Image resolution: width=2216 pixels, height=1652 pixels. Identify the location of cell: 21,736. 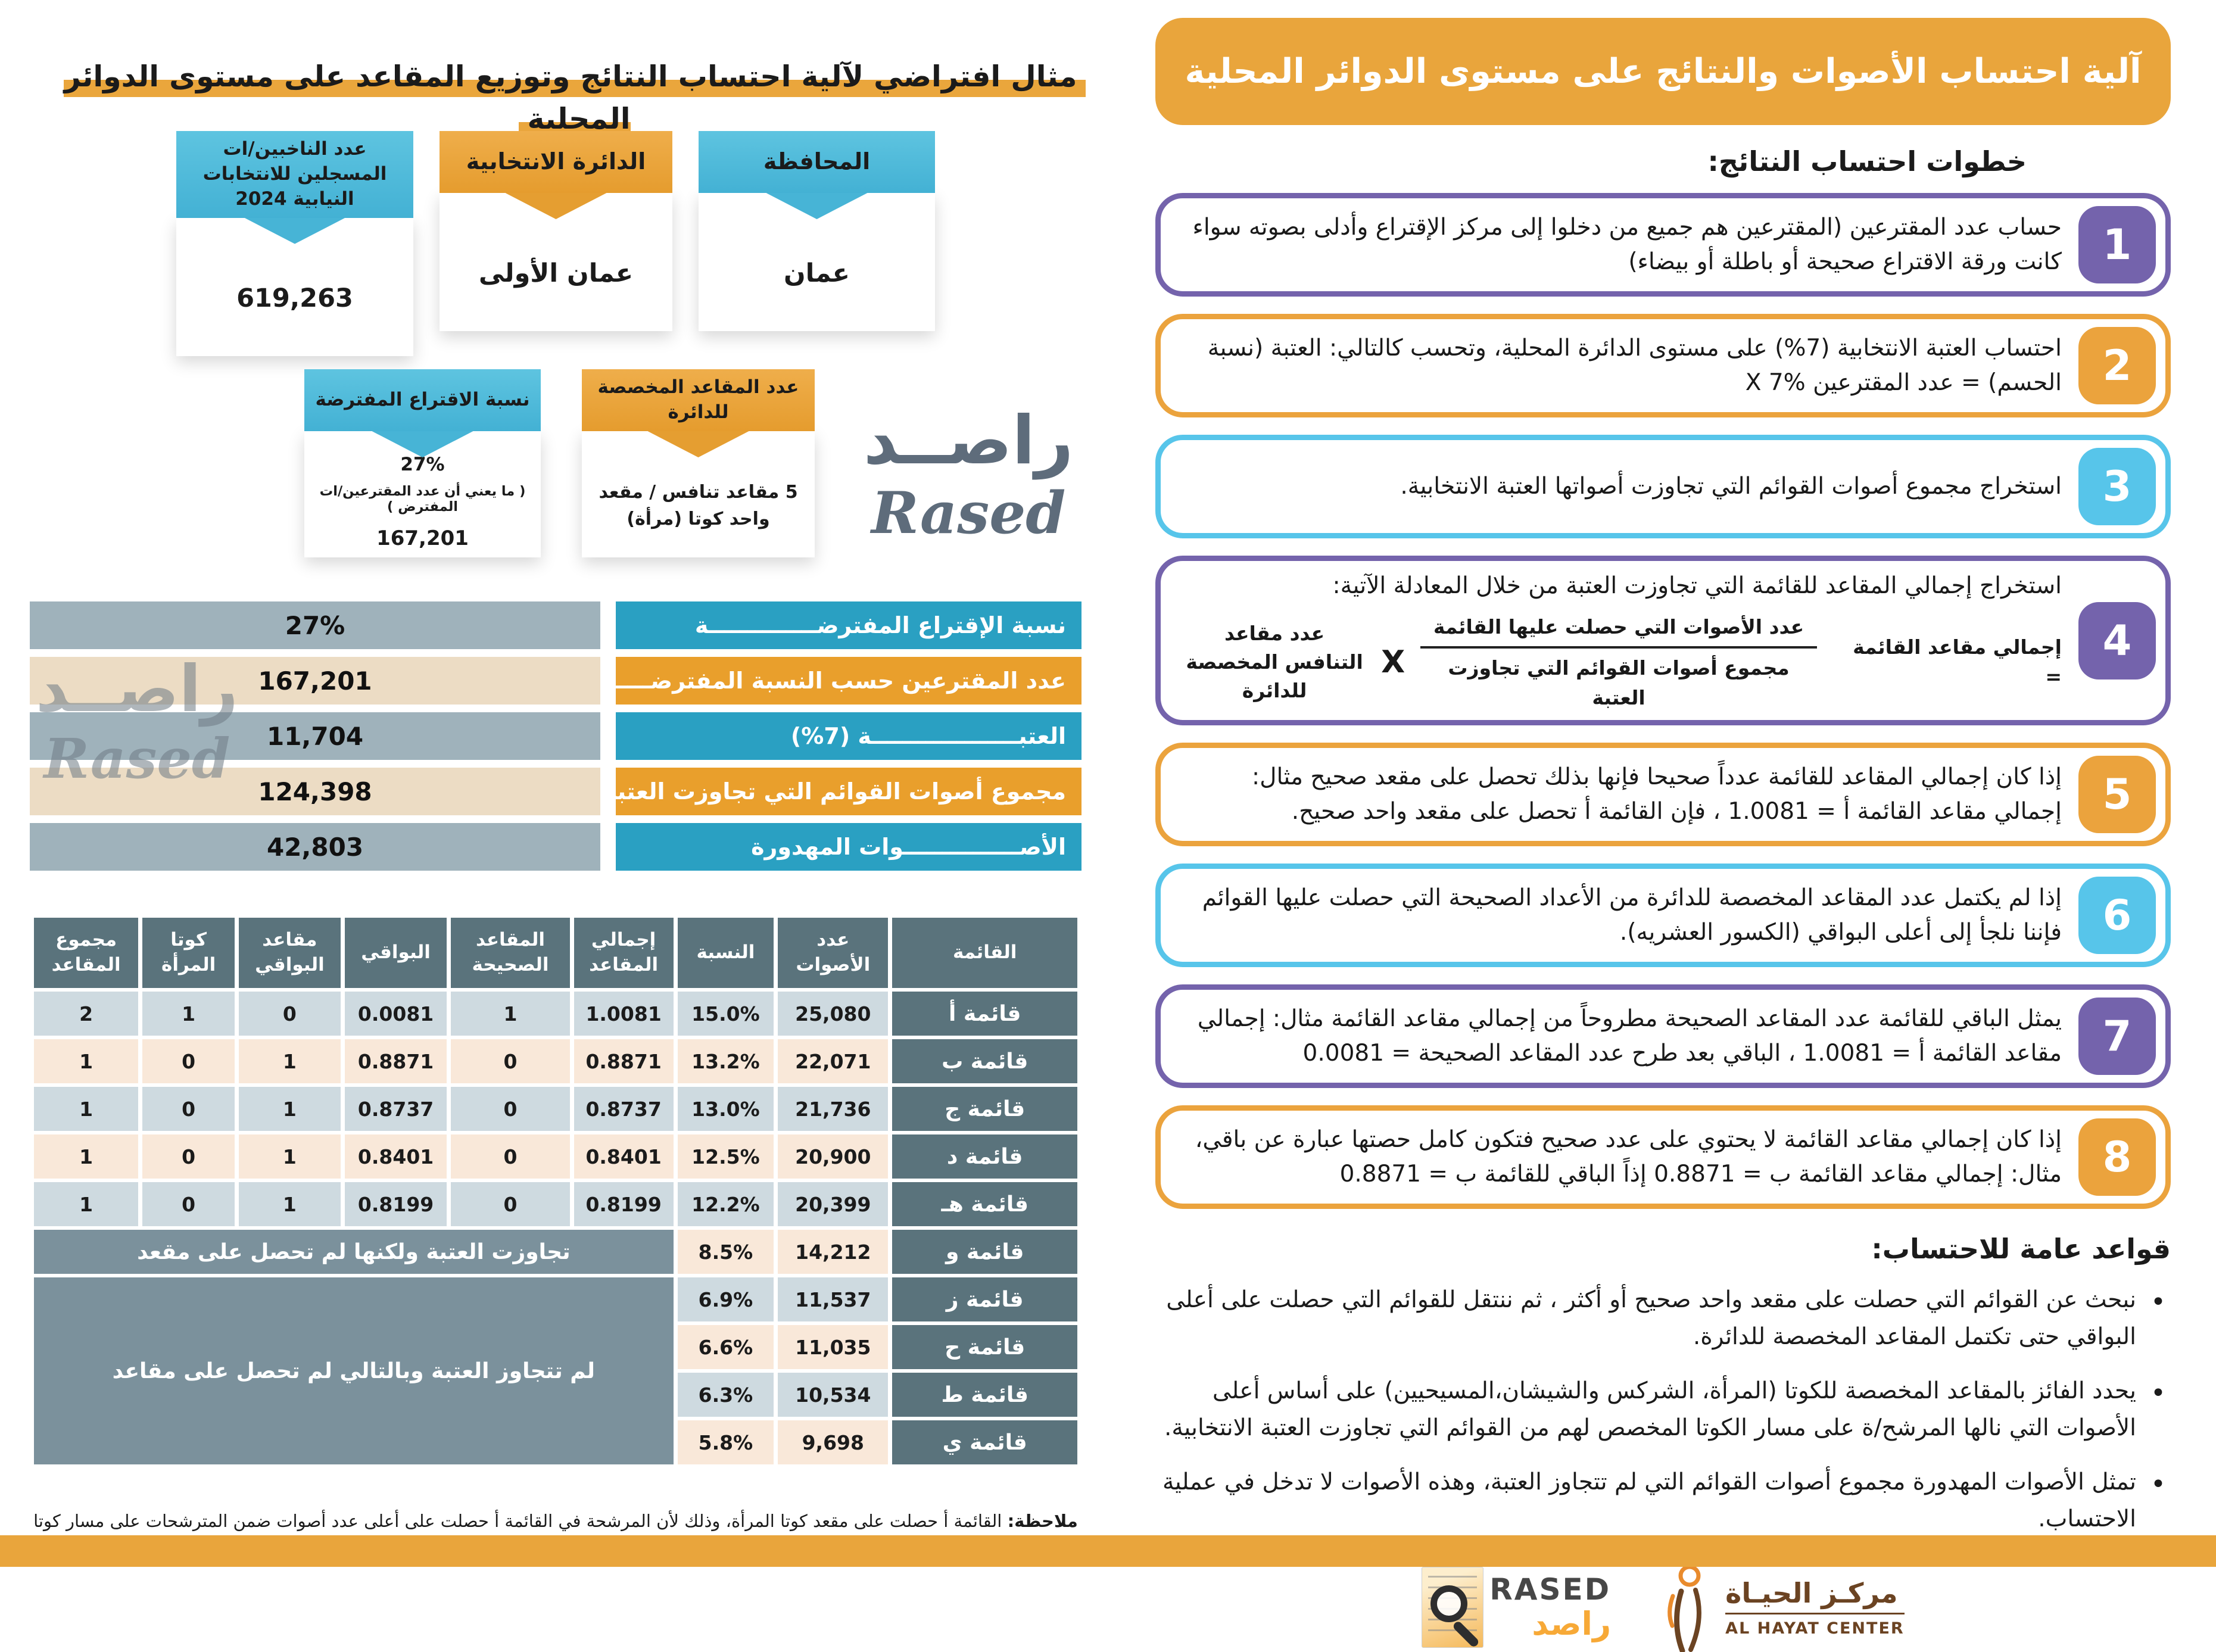
(833, 1109).